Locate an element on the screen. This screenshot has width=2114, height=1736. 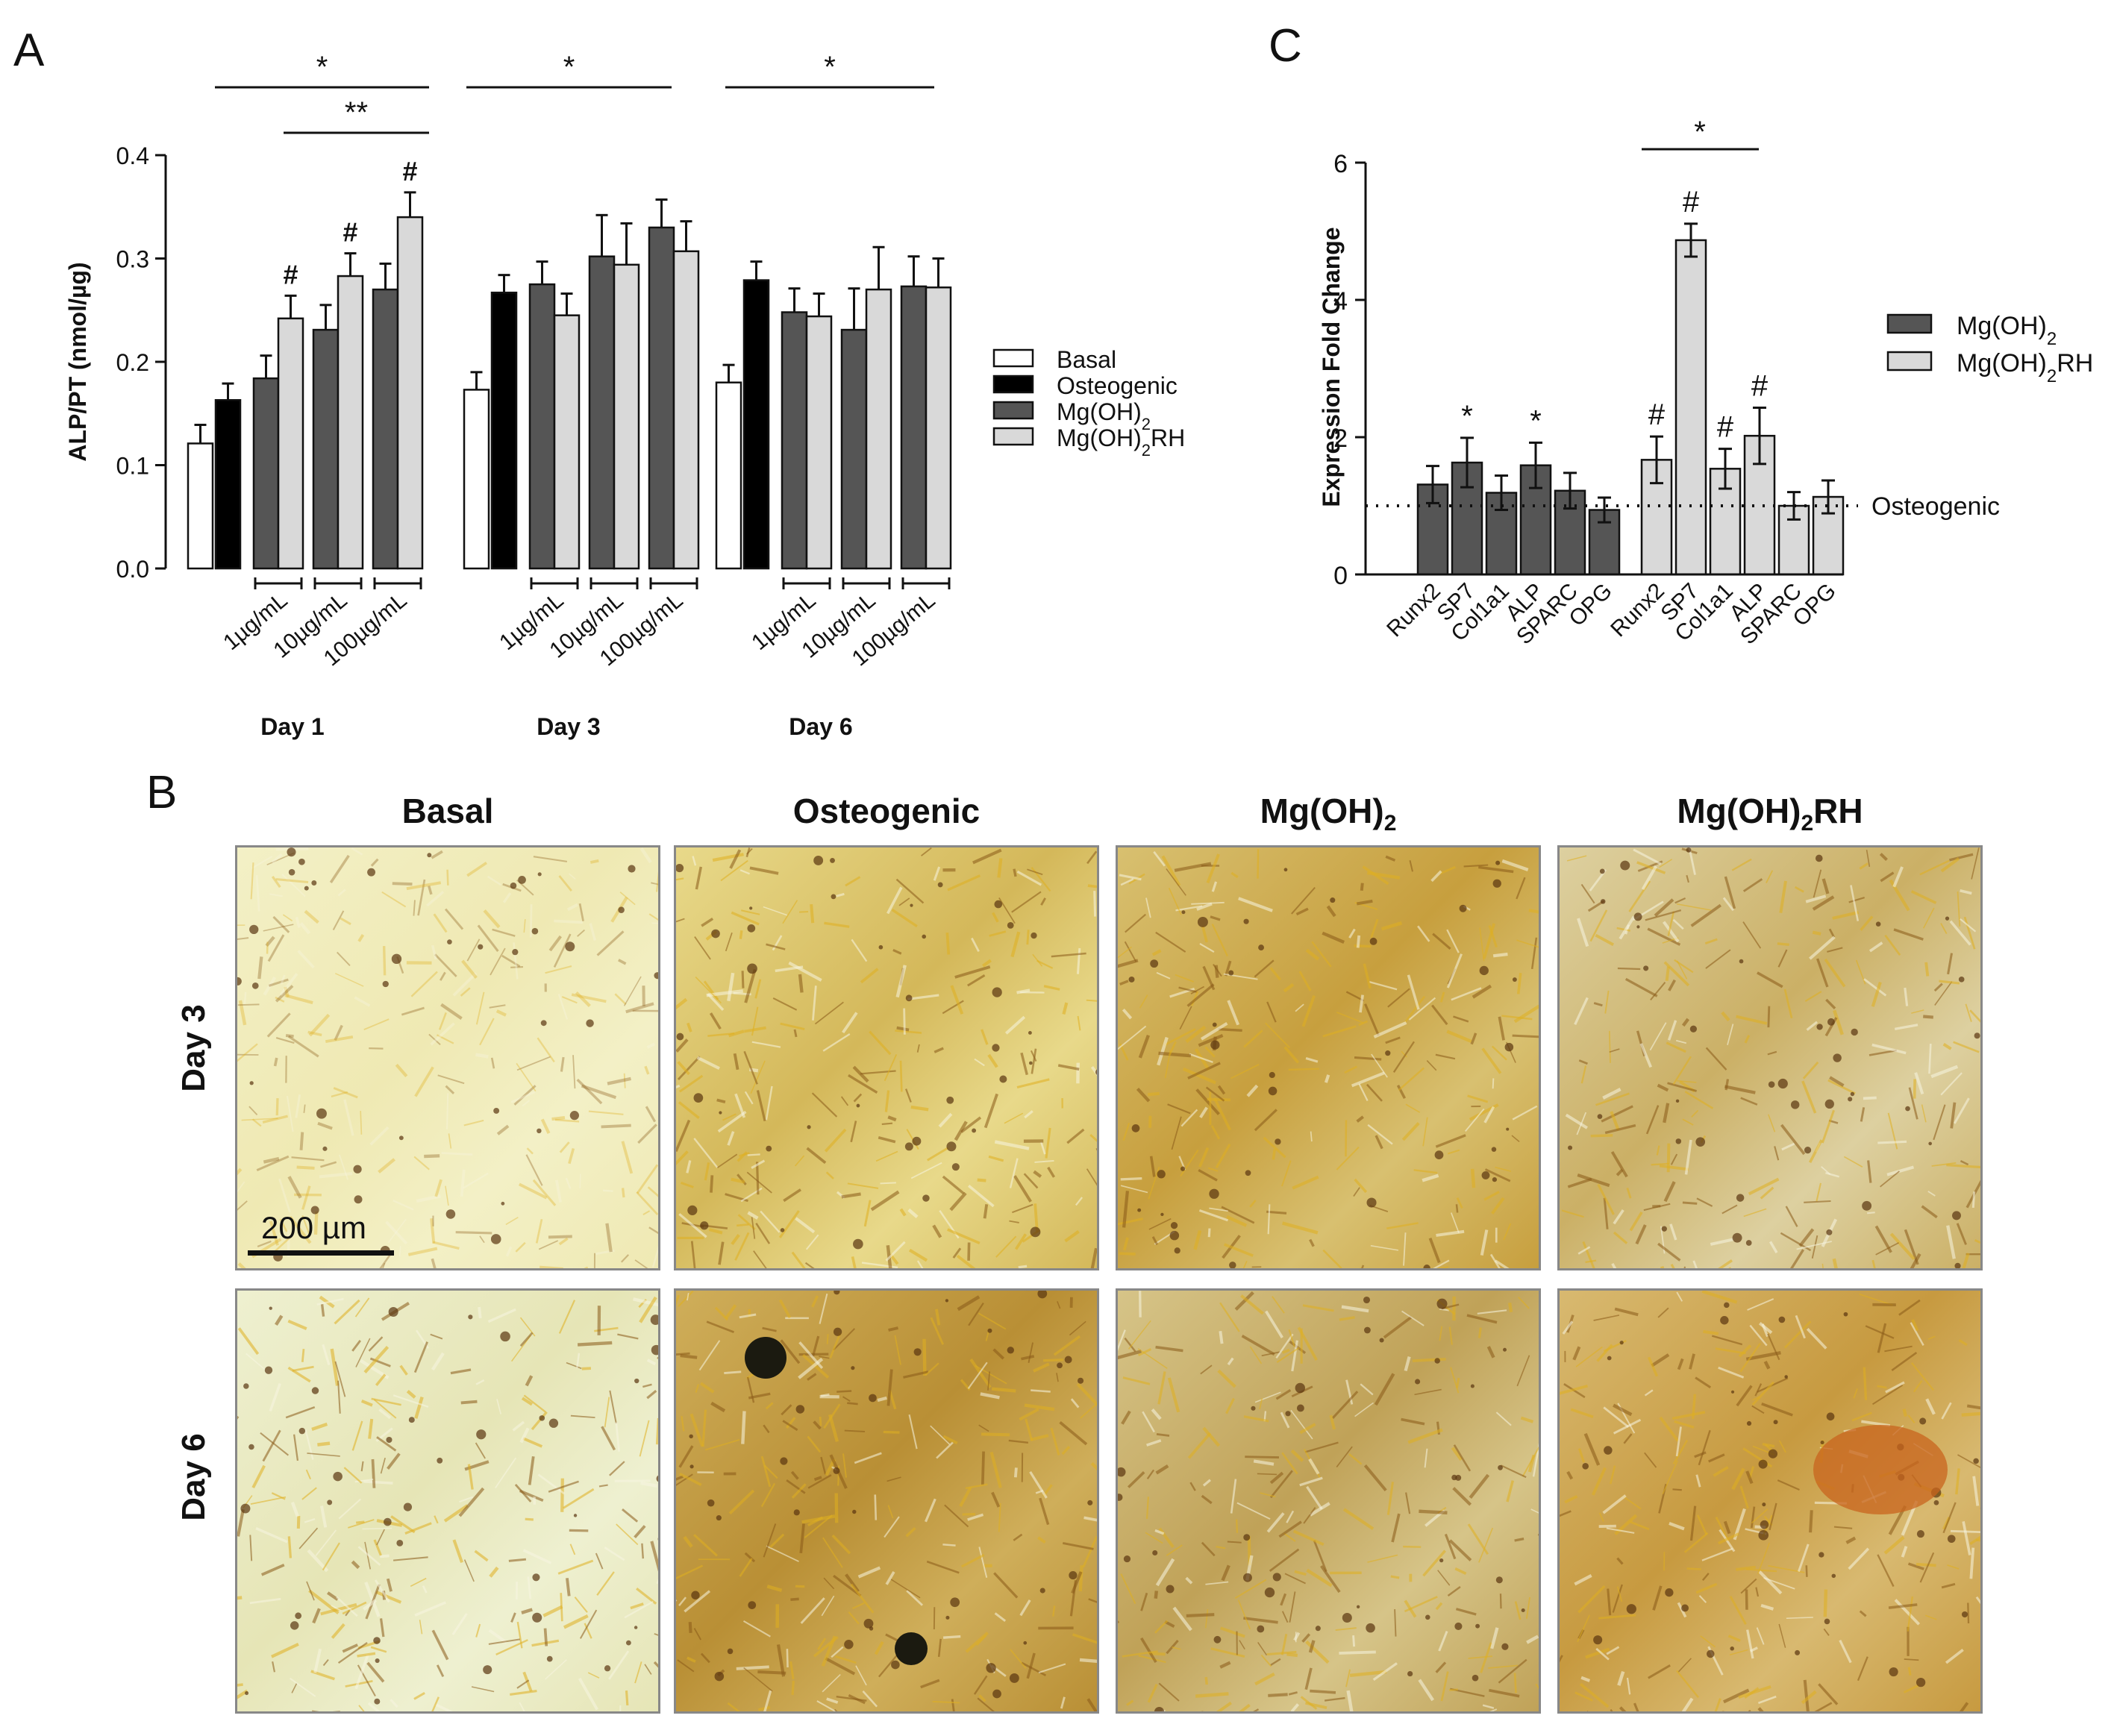
day-label: Day 3 is located at coordinates (569, 727).